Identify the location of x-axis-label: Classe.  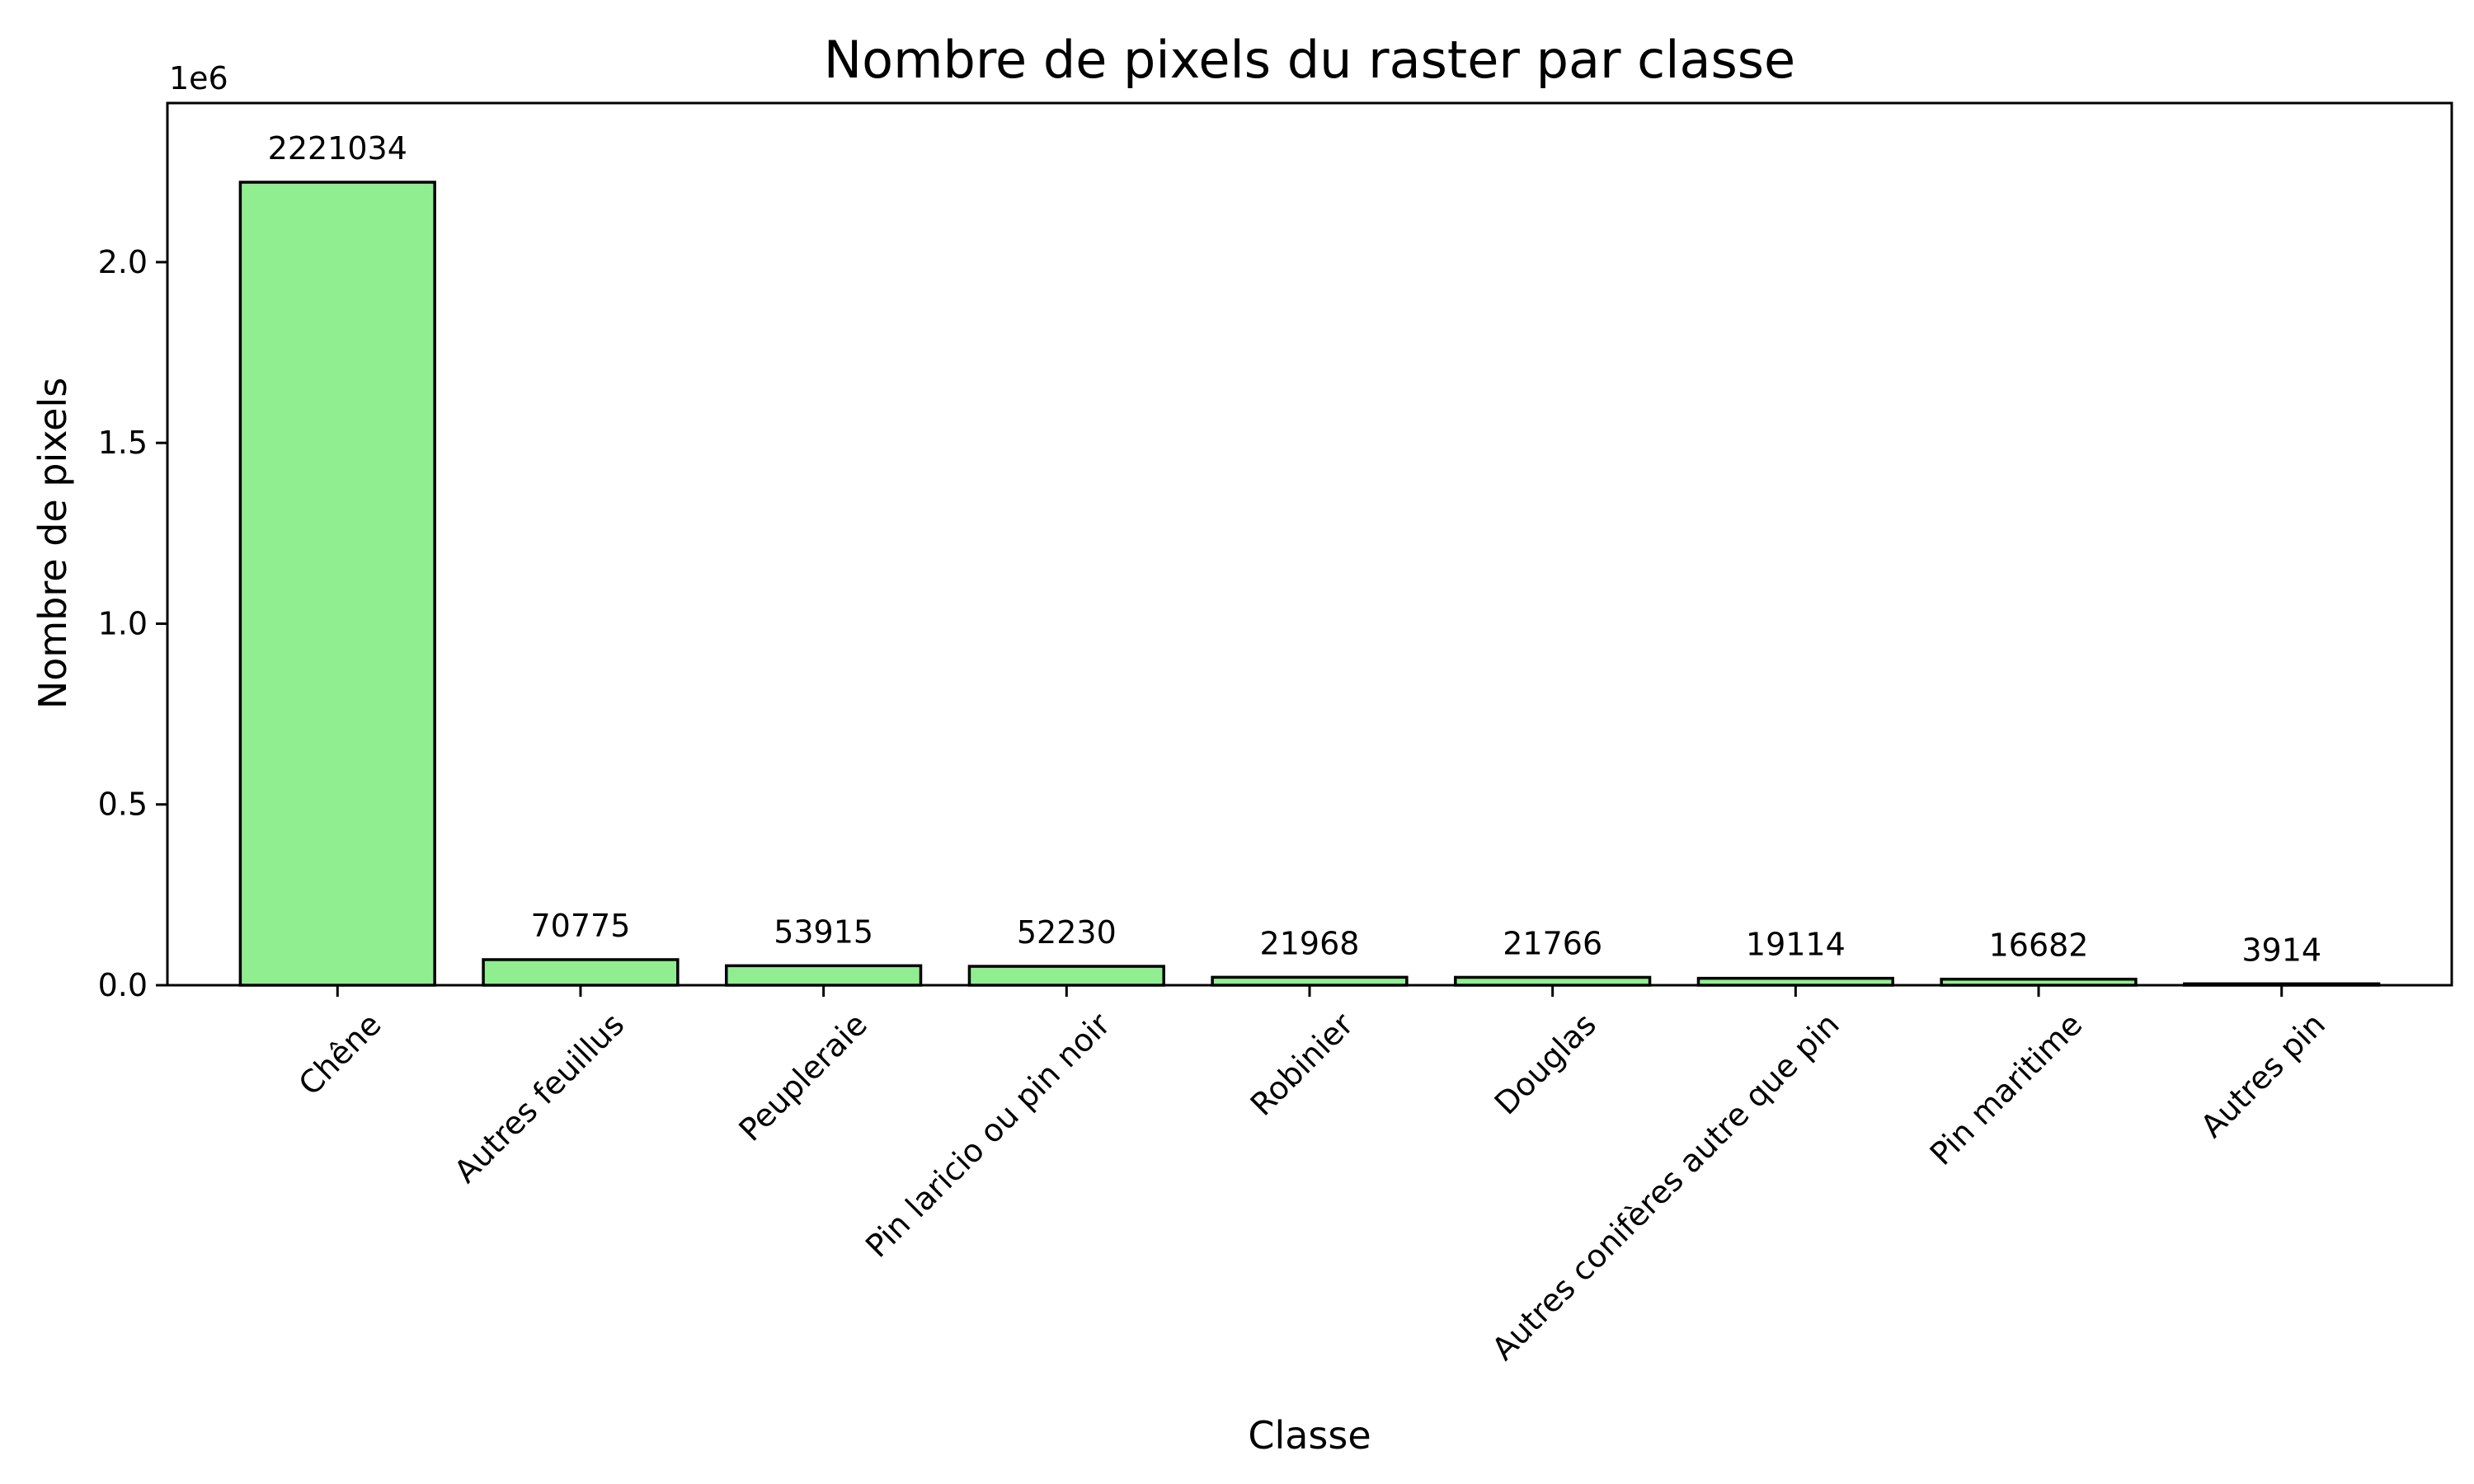
(1309, 1435).